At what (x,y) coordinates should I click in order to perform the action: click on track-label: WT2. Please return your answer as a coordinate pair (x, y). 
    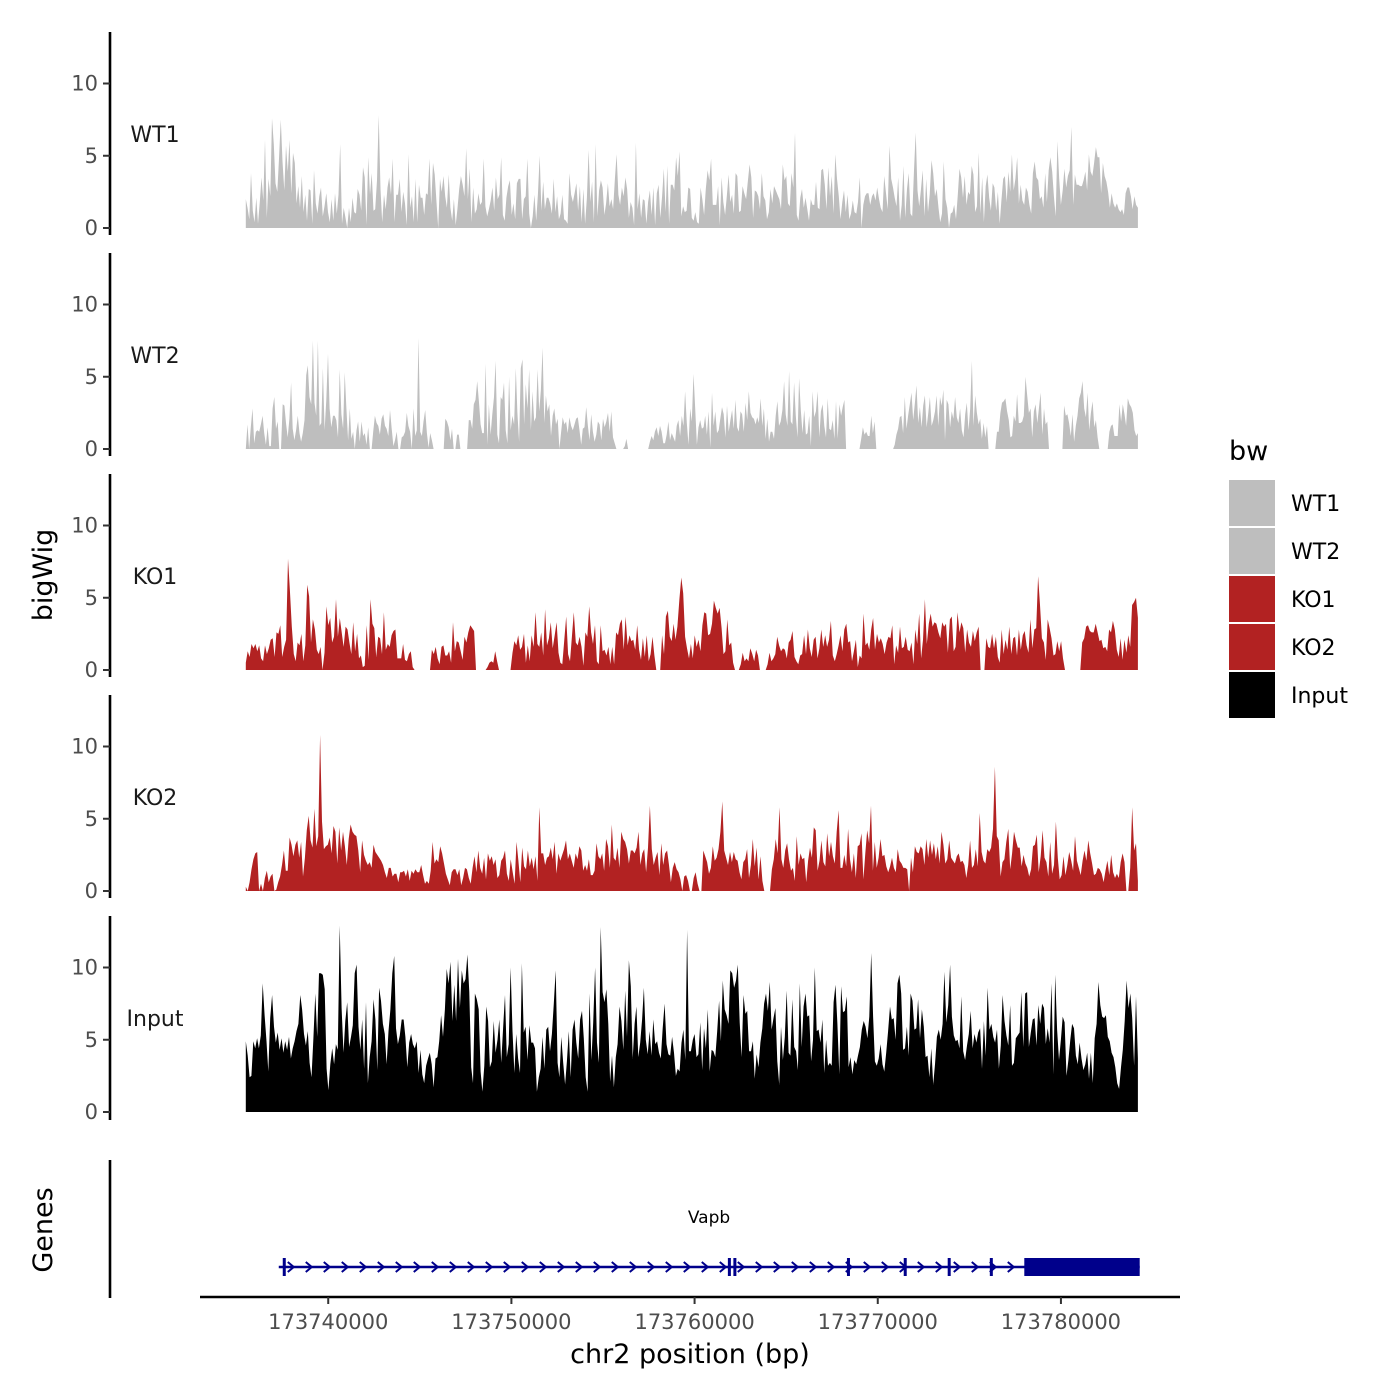
    Looking at the image, I should click on (154, 356).